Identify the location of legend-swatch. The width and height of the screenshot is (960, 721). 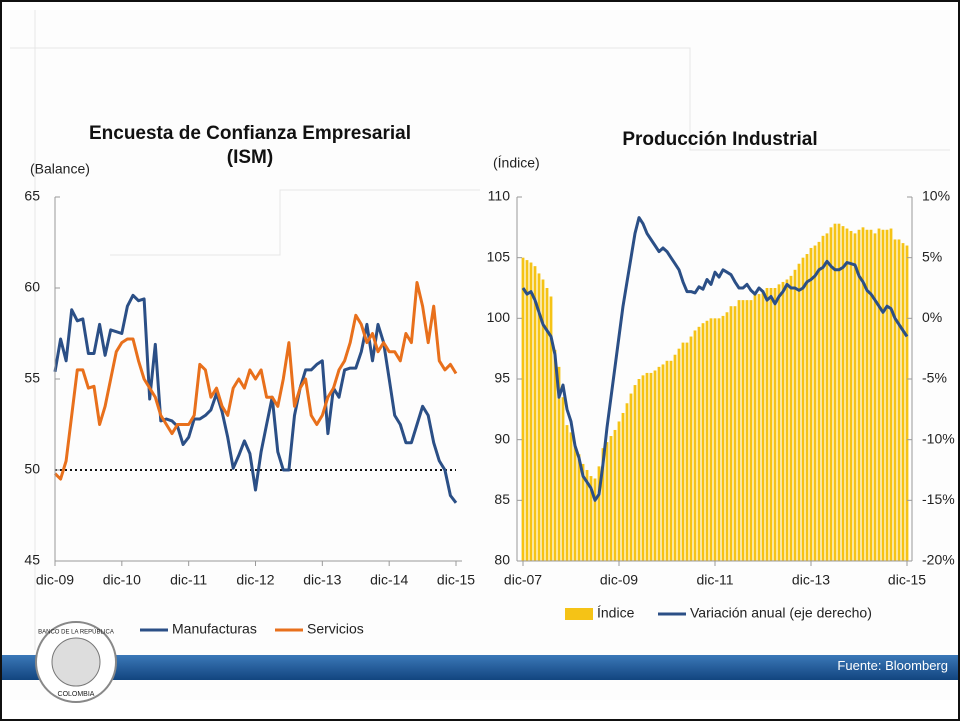
(579, 614).